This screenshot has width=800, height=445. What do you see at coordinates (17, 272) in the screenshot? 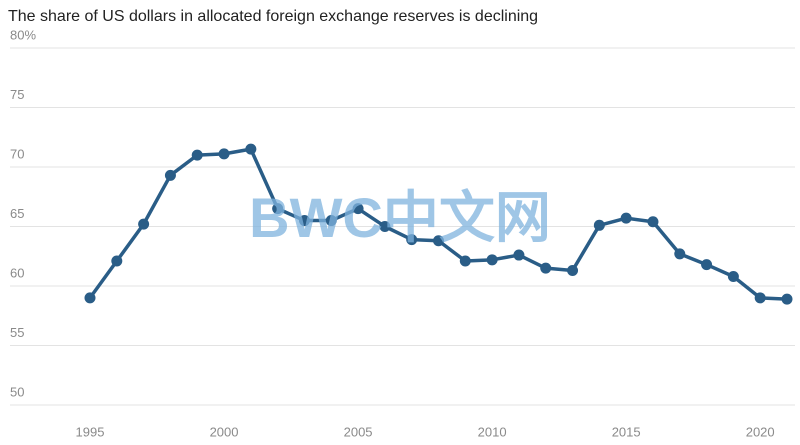
I see `y-tick-label: 60` at bounding box center [17, 272].